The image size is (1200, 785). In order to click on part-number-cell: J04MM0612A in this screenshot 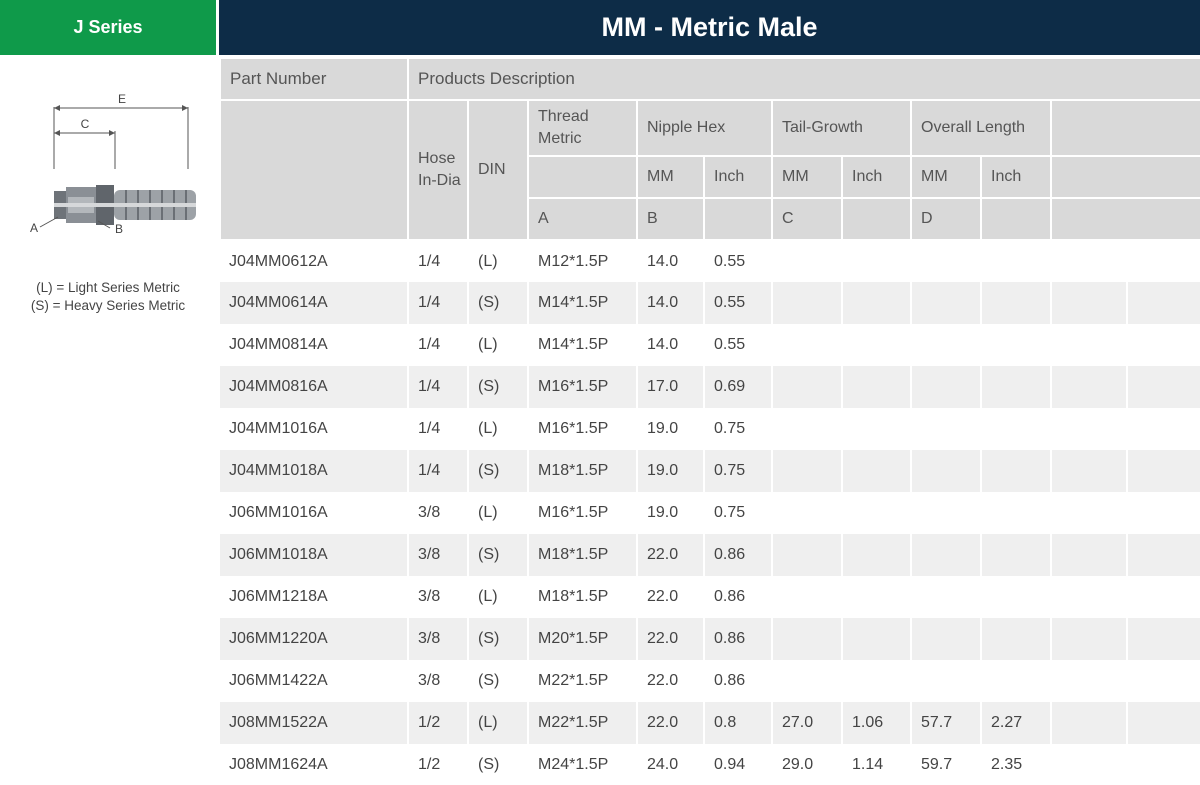, I will do `click(314, 261)`.